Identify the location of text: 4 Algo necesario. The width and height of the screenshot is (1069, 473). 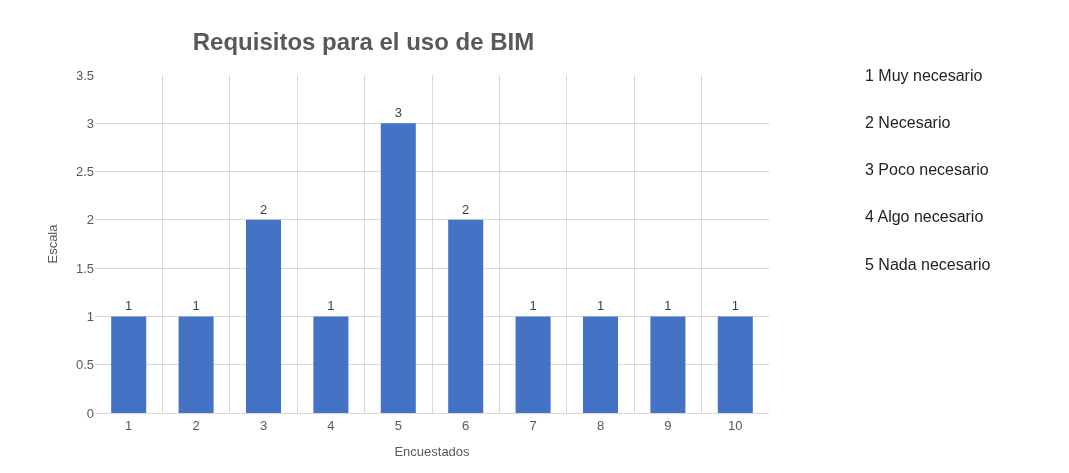
(924, 216).